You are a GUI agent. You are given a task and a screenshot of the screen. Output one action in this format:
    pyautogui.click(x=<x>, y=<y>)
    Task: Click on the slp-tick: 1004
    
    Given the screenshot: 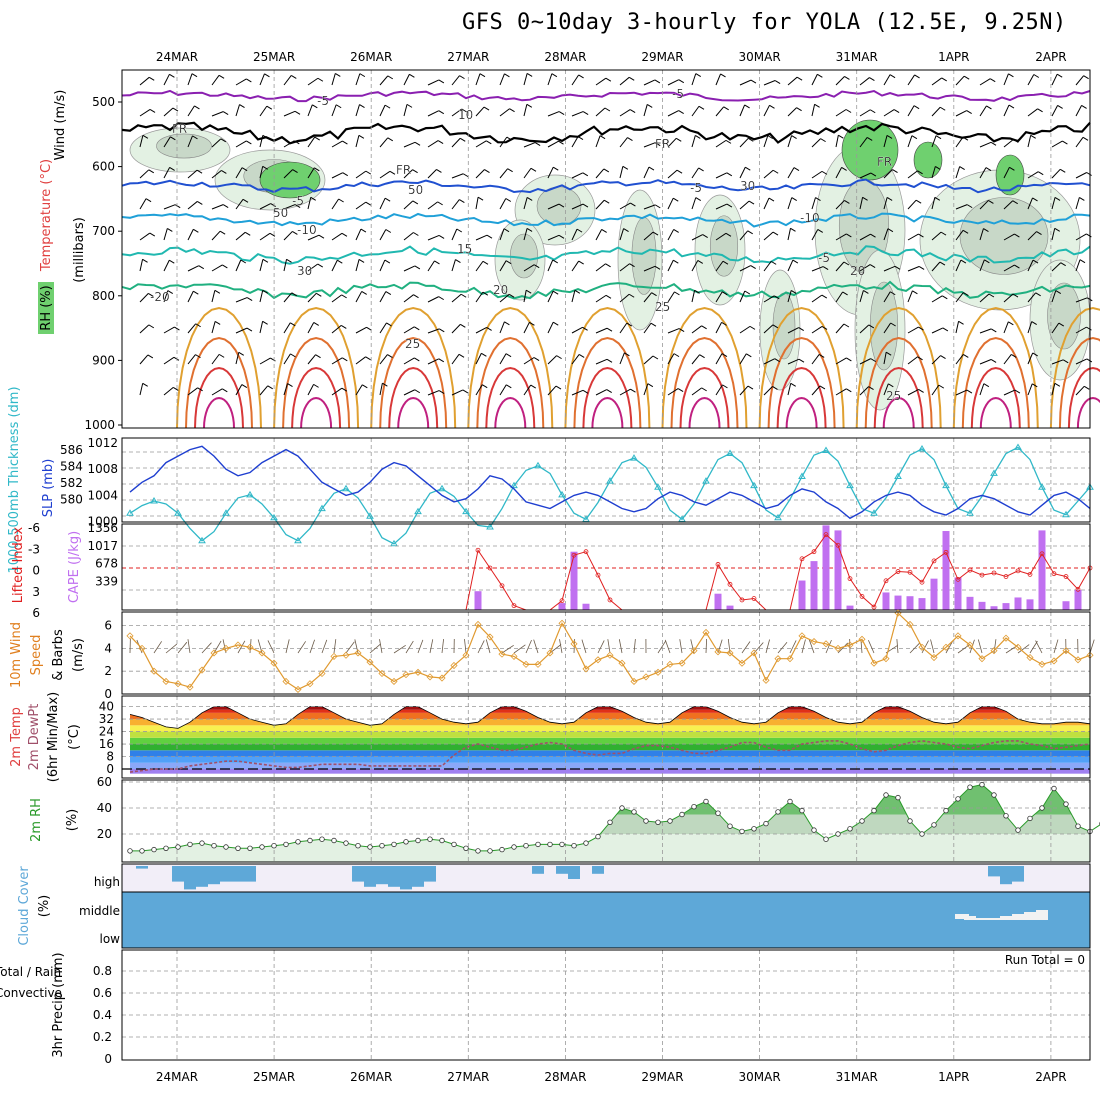 What is the action you would take?
    pyautogui.click(x=102, y=495)
    